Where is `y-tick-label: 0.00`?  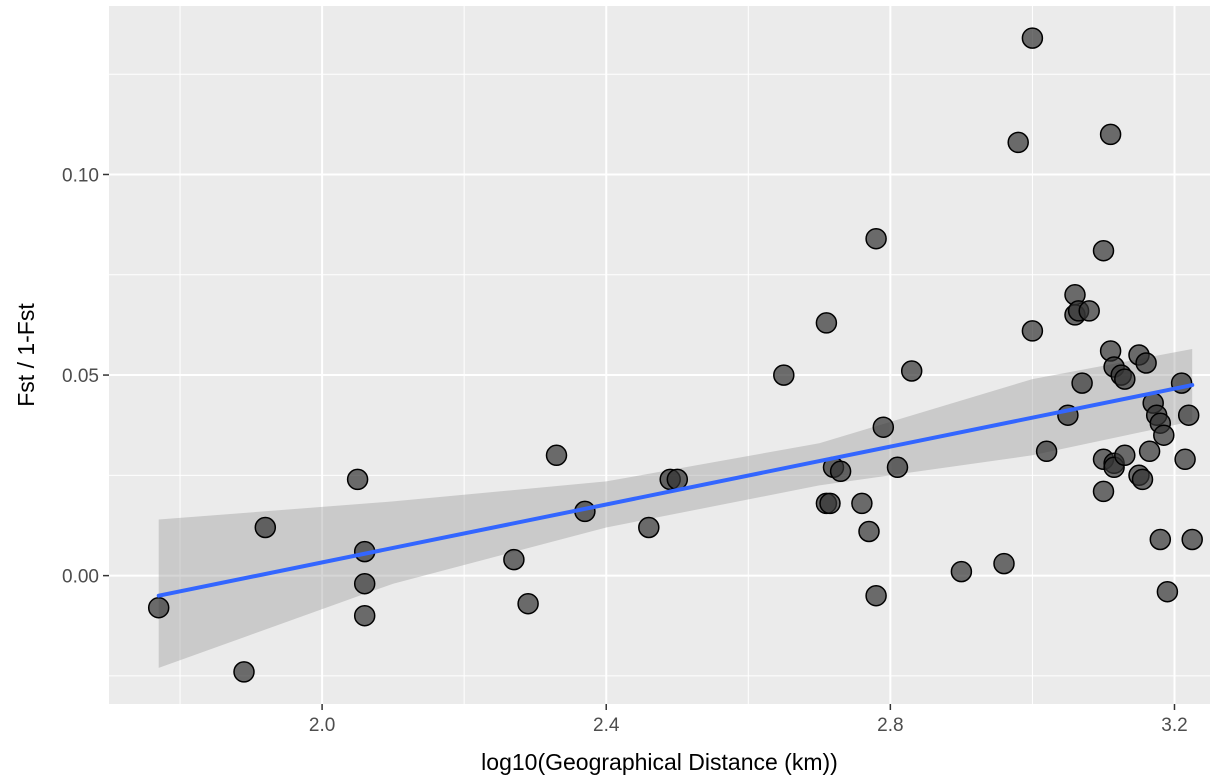 y-tick-label: 0.00 is located at coordinates (80, 577).